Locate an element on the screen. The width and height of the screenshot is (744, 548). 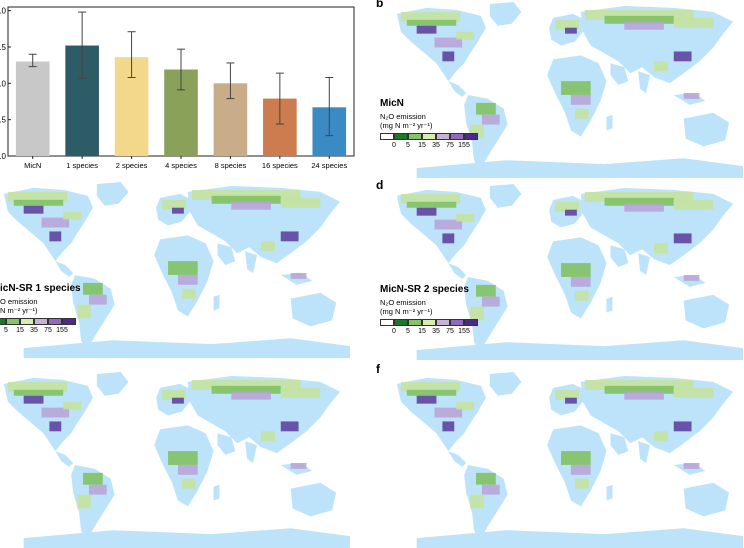
map-subtitle-d1: N₂O emission is located at coordinates (403, 302).